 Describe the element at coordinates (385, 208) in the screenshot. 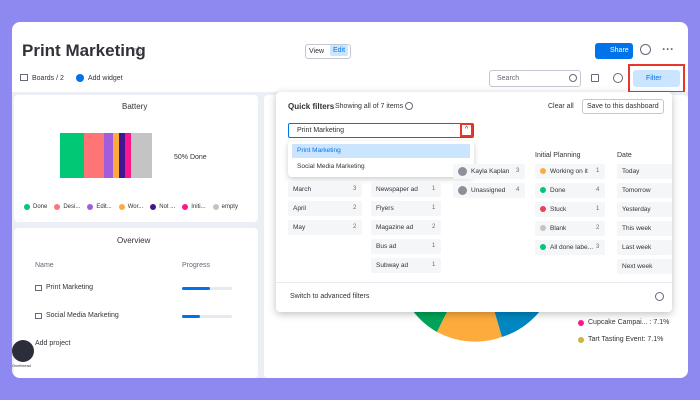

I see `chip-label: Flyers` at that location.